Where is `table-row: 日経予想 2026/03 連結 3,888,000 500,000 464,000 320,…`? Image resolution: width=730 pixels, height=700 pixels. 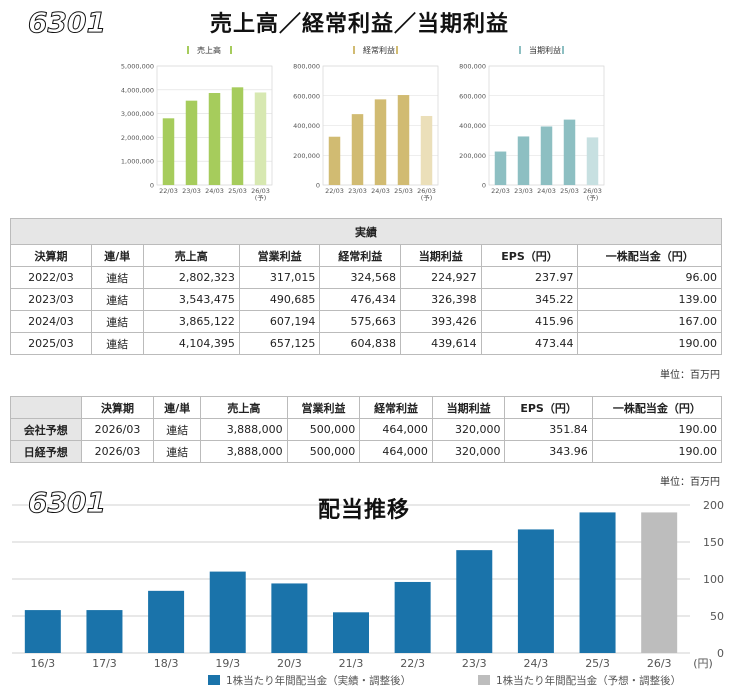
table-row: 日経予想 2026/03 連結 3,888,000 500,000 464,000 320,… is located at coordinates (366, 451).